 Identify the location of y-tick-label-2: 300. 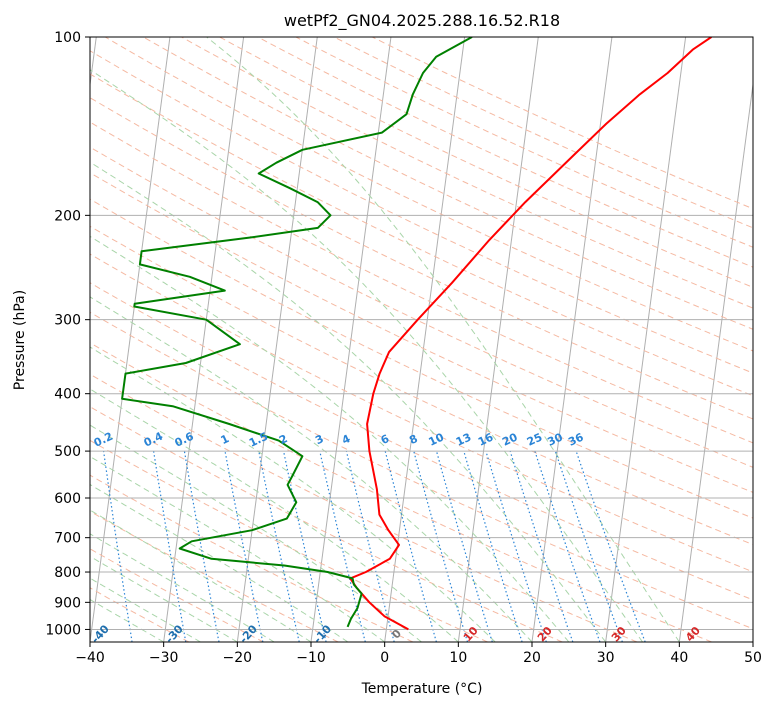
(67, 321).